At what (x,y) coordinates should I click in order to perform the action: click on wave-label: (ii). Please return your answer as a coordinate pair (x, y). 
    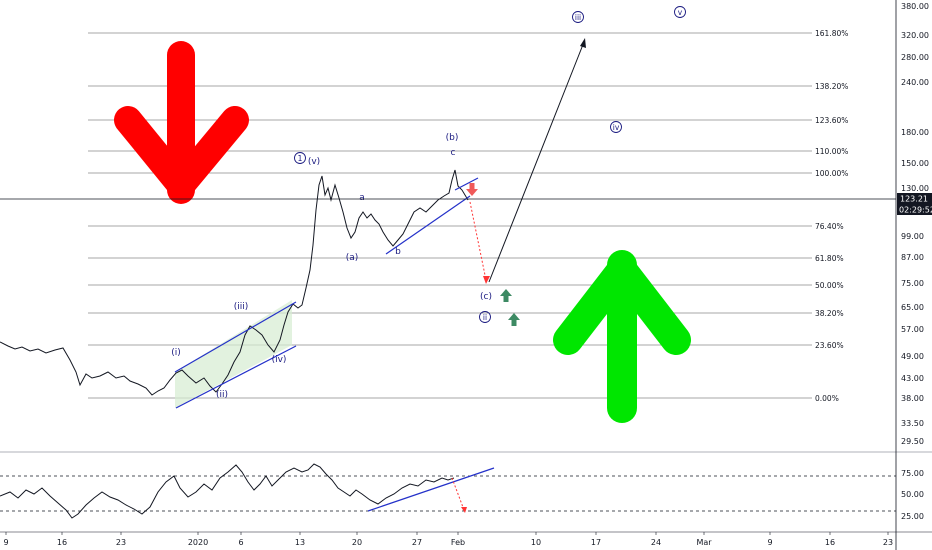
    Looking at the image, I should click on (222, 395).